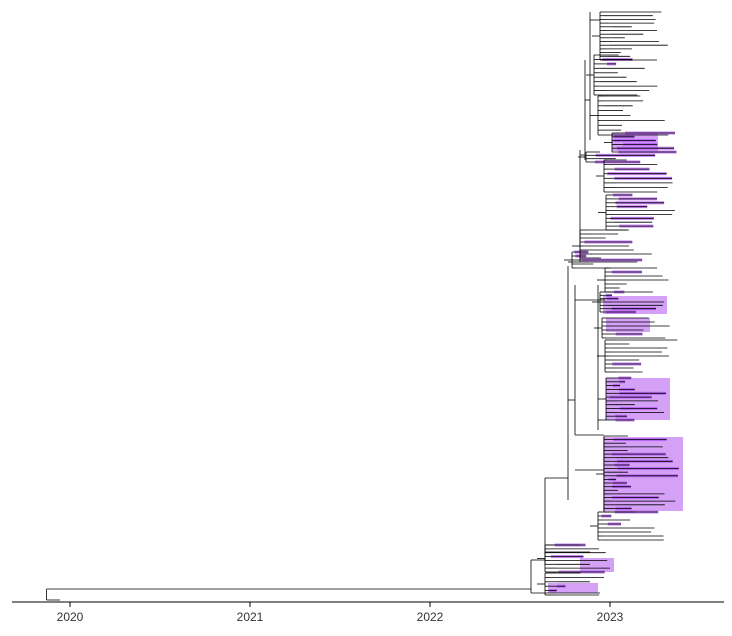  I want to click on axis-tick-label-2023: 2023, so click(610, 617).